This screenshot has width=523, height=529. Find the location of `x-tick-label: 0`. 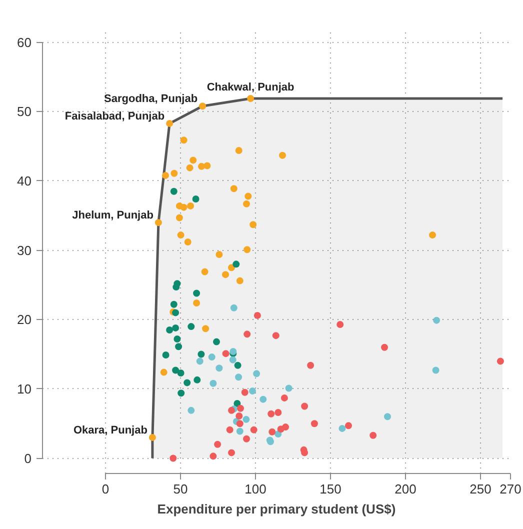

x-tick-label: 0 is located at coordinates (106, 489).